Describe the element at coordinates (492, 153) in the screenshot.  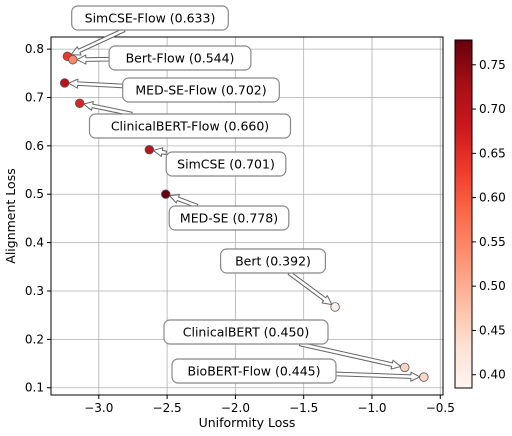
I see `colorbar-tick-label: 0.65` at that location.